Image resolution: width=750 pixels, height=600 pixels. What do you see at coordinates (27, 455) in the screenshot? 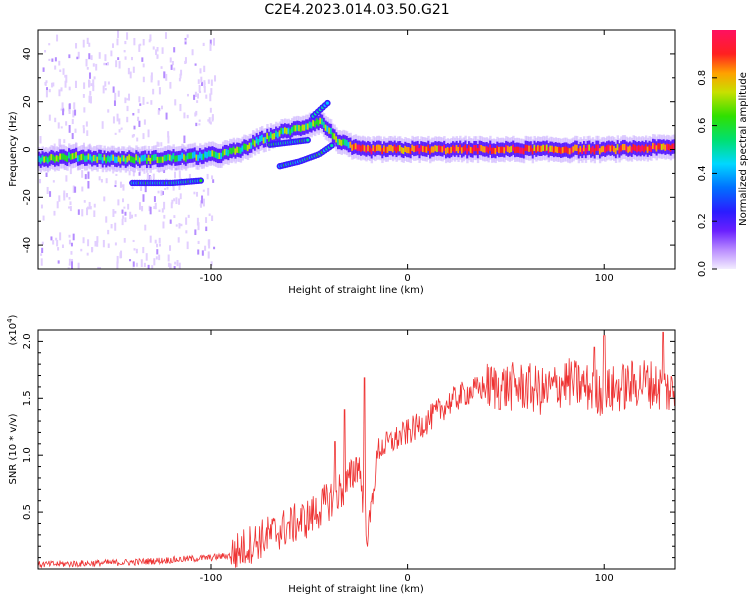
I see `snr-y-tick-label: 1.0` at bounding box center [27, 455].